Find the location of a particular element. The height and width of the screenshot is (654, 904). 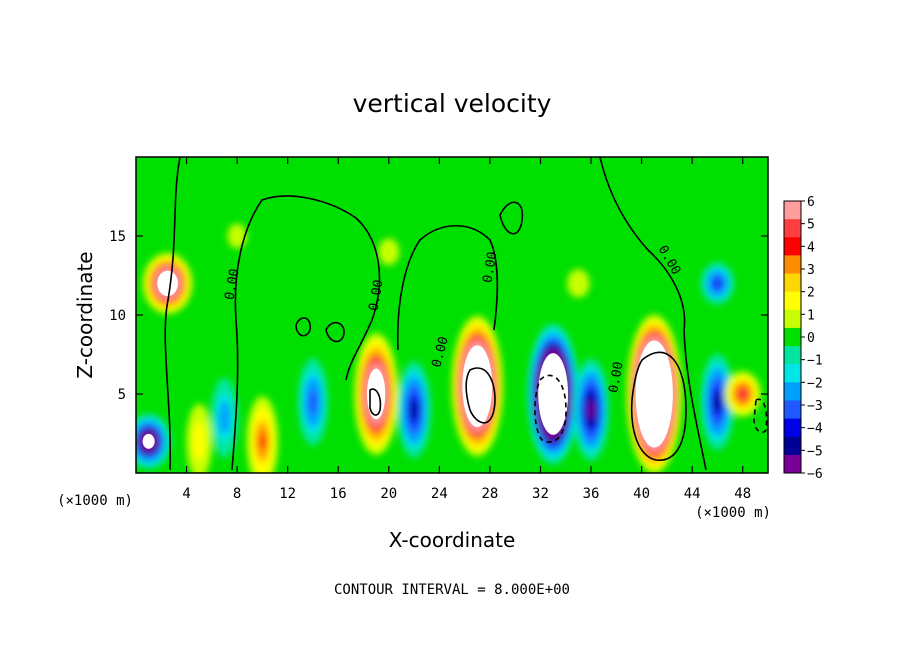

x-tick-label: 16 is located at coordinates (338, 494).